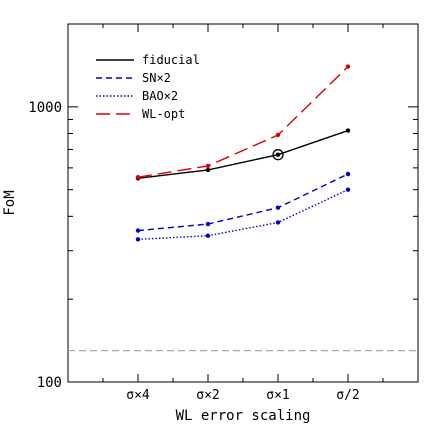  Describe the element at coordinates (138, 395) in the screenshot. I see `x-tick-label: σ×4` at that location.